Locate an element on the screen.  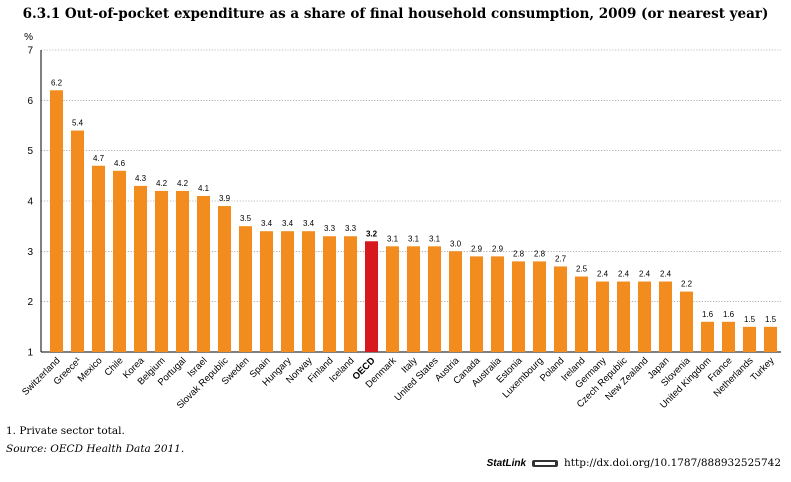
value-label: 3.9 is located at coordinates (225, 198).